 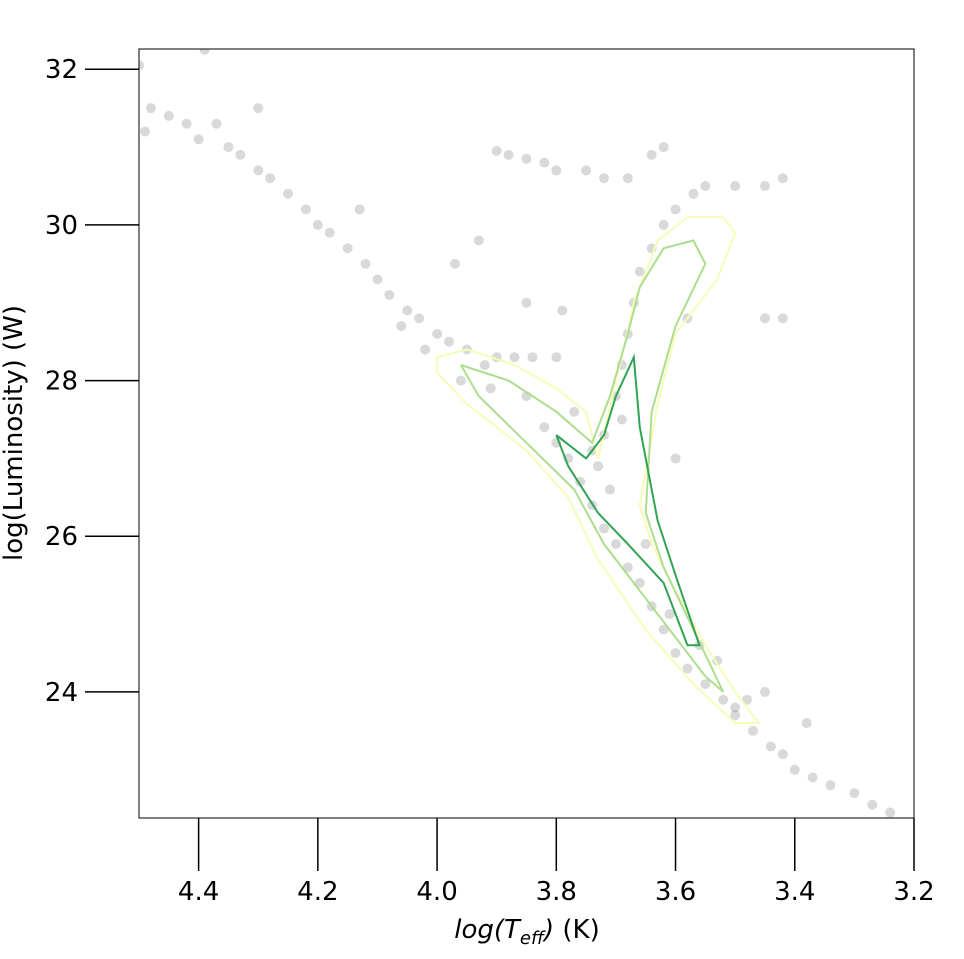 I want to click on x-tick-label: 3.8, so click(x=556, y=892).